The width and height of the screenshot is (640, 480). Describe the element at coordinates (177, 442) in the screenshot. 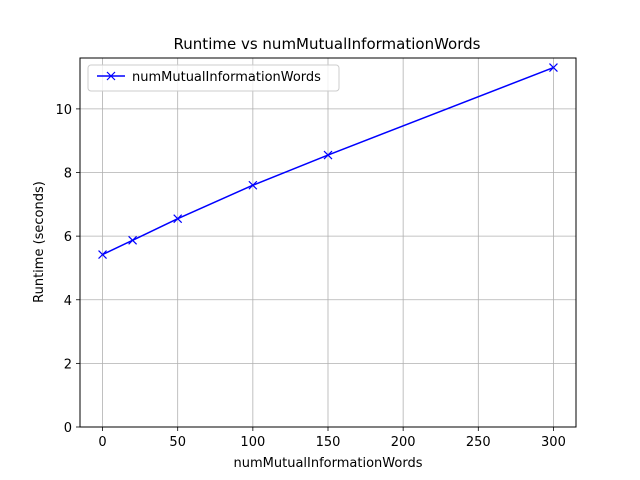

I see `x-tick-label: 50` at that location.